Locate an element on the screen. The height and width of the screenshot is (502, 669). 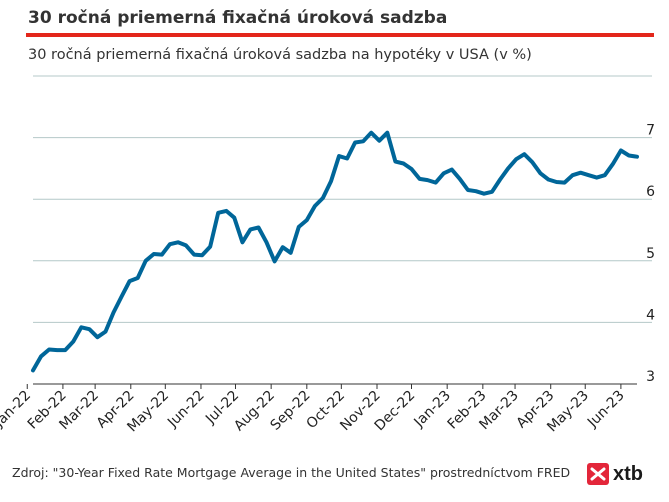
y-tick-label: 4 is located at coordinates (650, 315).